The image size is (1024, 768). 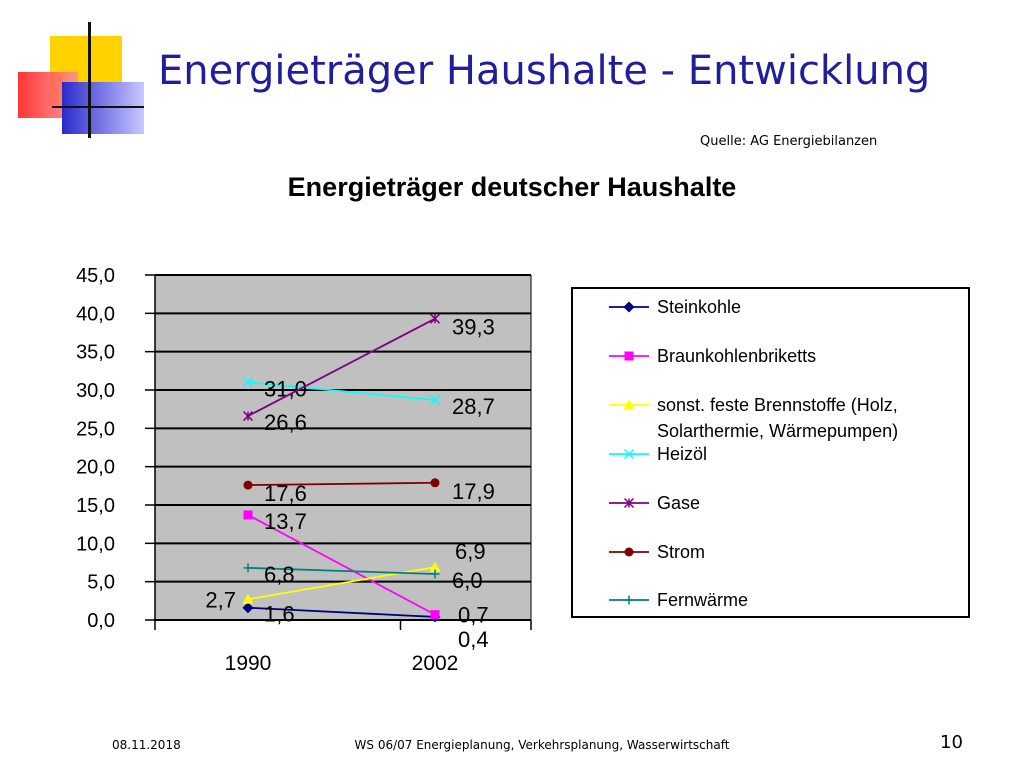 I want to click on data-label: 6,9, so click(x=470, y=551).